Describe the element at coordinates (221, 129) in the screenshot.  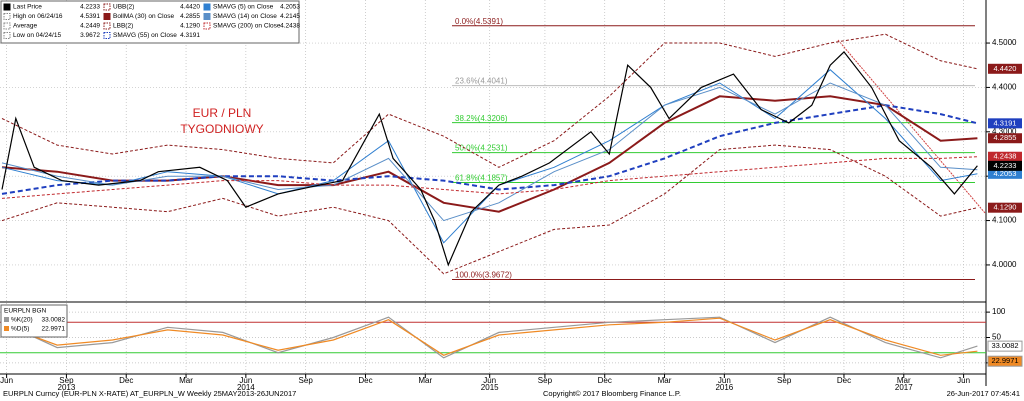
I see `annotation: TYGODNIOWY` at that location.